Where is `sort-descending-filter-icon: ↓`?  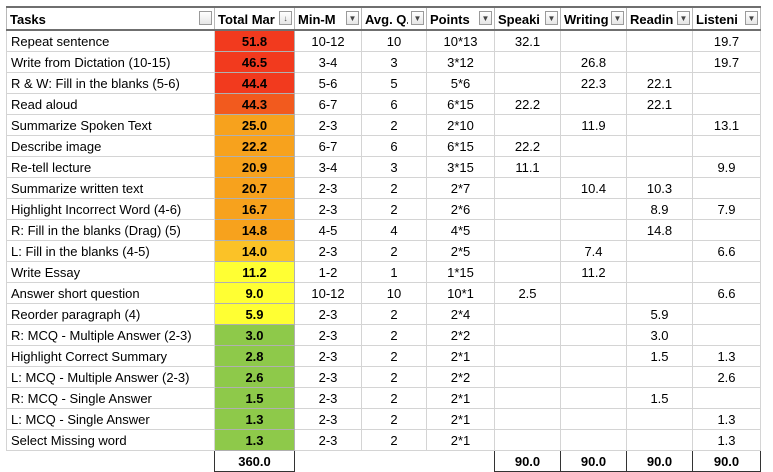
sort-descending-filter-icon: ↓ is located at coordinates (285, 18).